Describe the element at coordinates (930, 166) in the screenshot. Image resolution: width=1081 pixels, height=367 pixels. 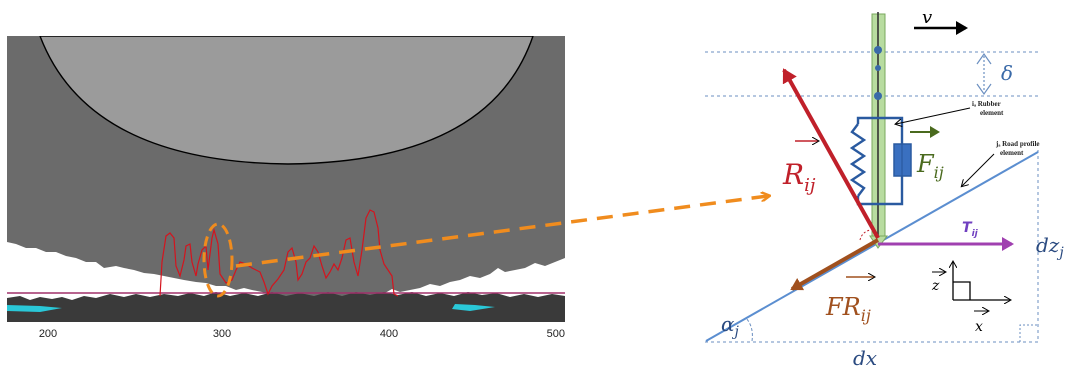
I see `force-F-label: Fij` at that location.